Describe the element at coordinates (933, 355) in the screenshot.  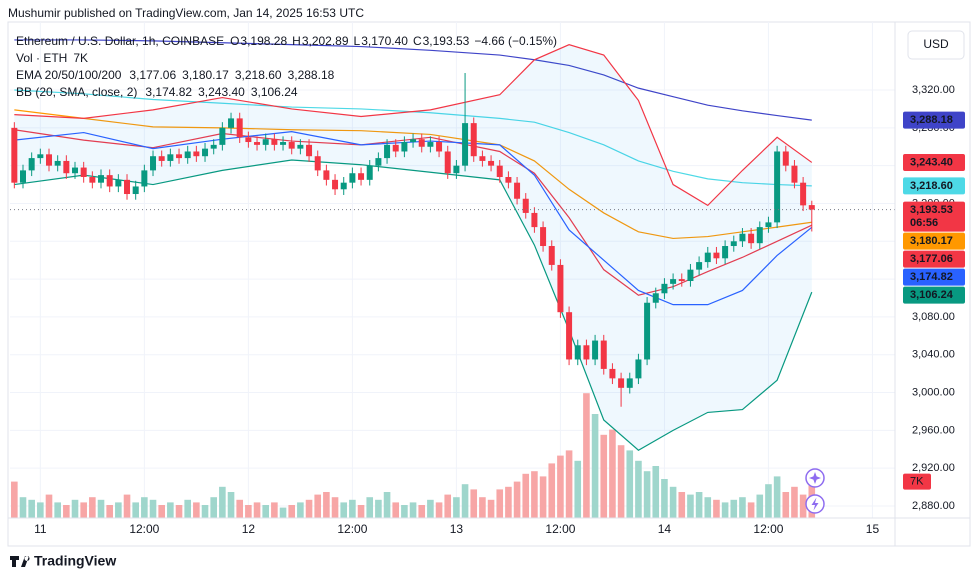
I see `y-tick-label: 3,040.00` at that location.